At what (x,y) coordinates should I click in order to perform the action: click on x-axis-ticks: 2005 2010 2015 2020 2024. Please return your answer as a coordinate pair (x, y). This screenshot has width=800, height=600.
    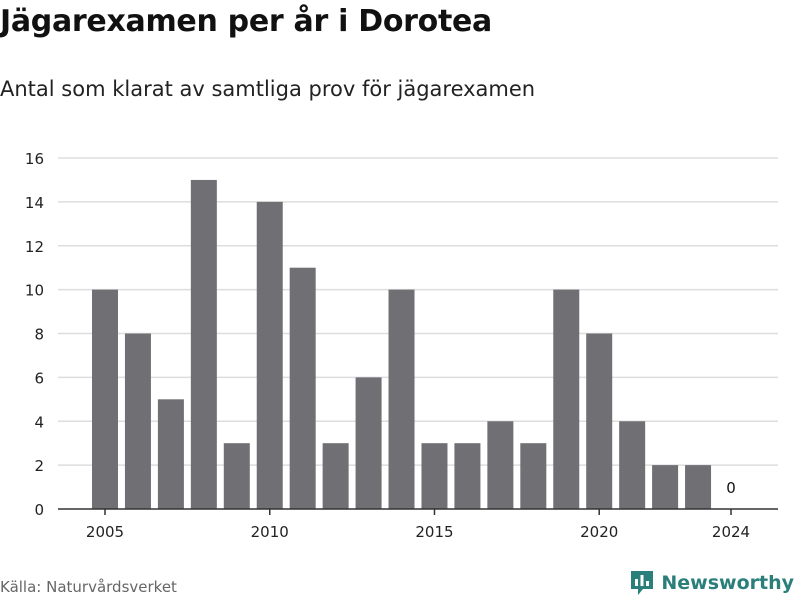
    Looking at the image, I should click on (418, 525).